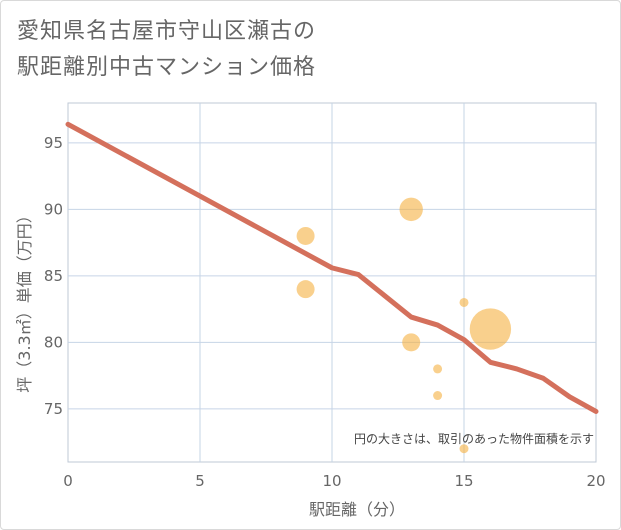 Image resolution: width=621 pixels, height=530 pixels. What do you see at coordinates (24, 299) in the screenshot?
I see `y-axis-label: 坪（3.3㎡）単価（万円）` at bounding box center [24, 299].